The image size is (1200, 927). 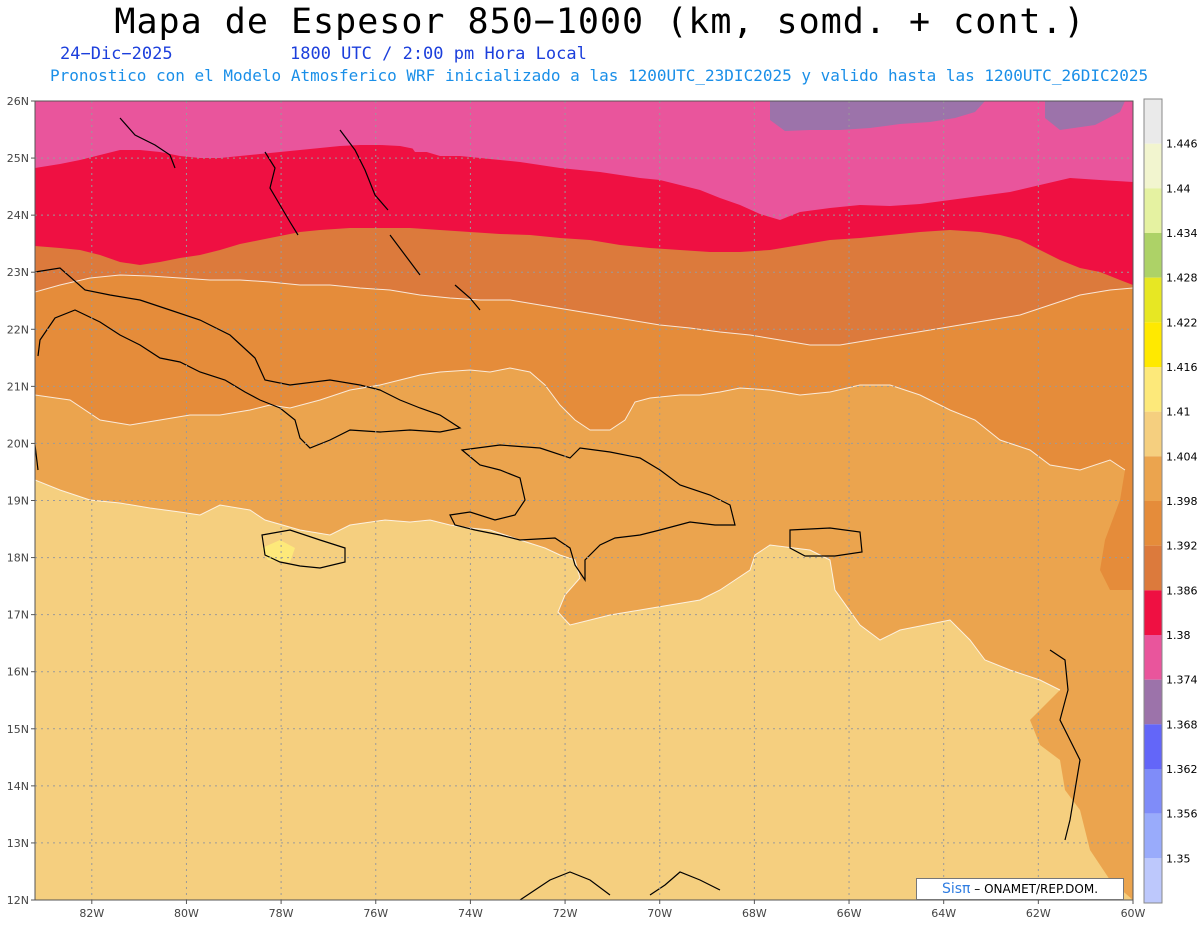 What do you see at coordinates (281, 193) in the screenshot?
I see `coast-bahamas-andros` at bounding box center [281, 193].